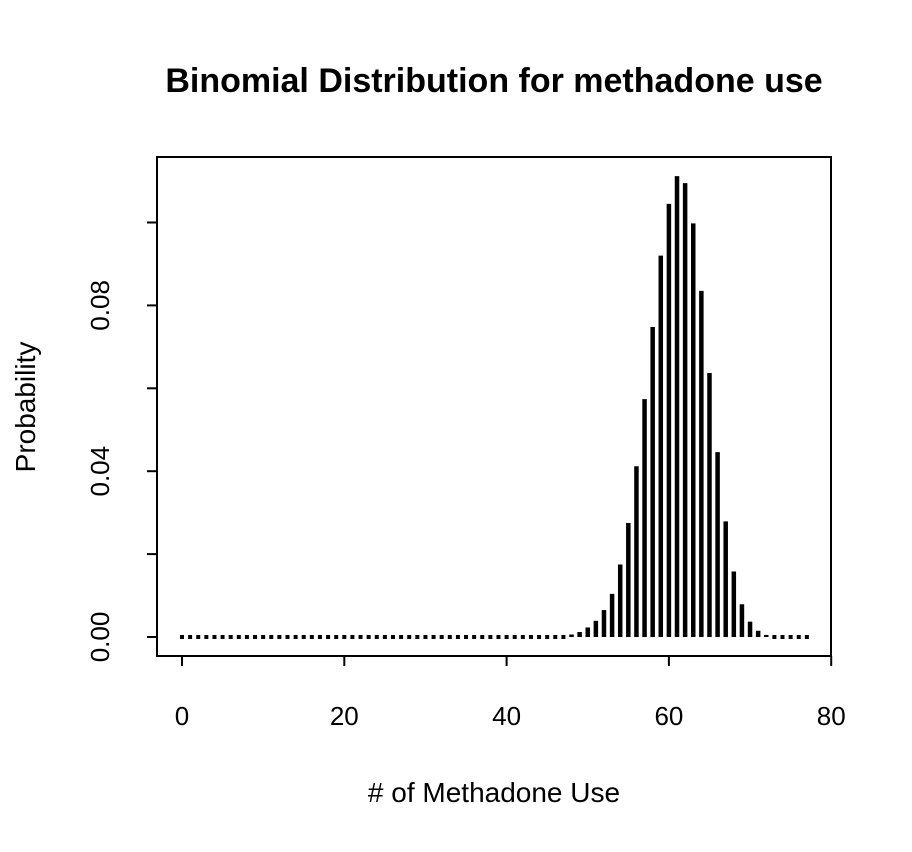 The image size is (912, 852). What do you see at coordinates (100, 305) in the screenshot?
I see `y-tick-label: 0.08` at bounding box center [100, 305].